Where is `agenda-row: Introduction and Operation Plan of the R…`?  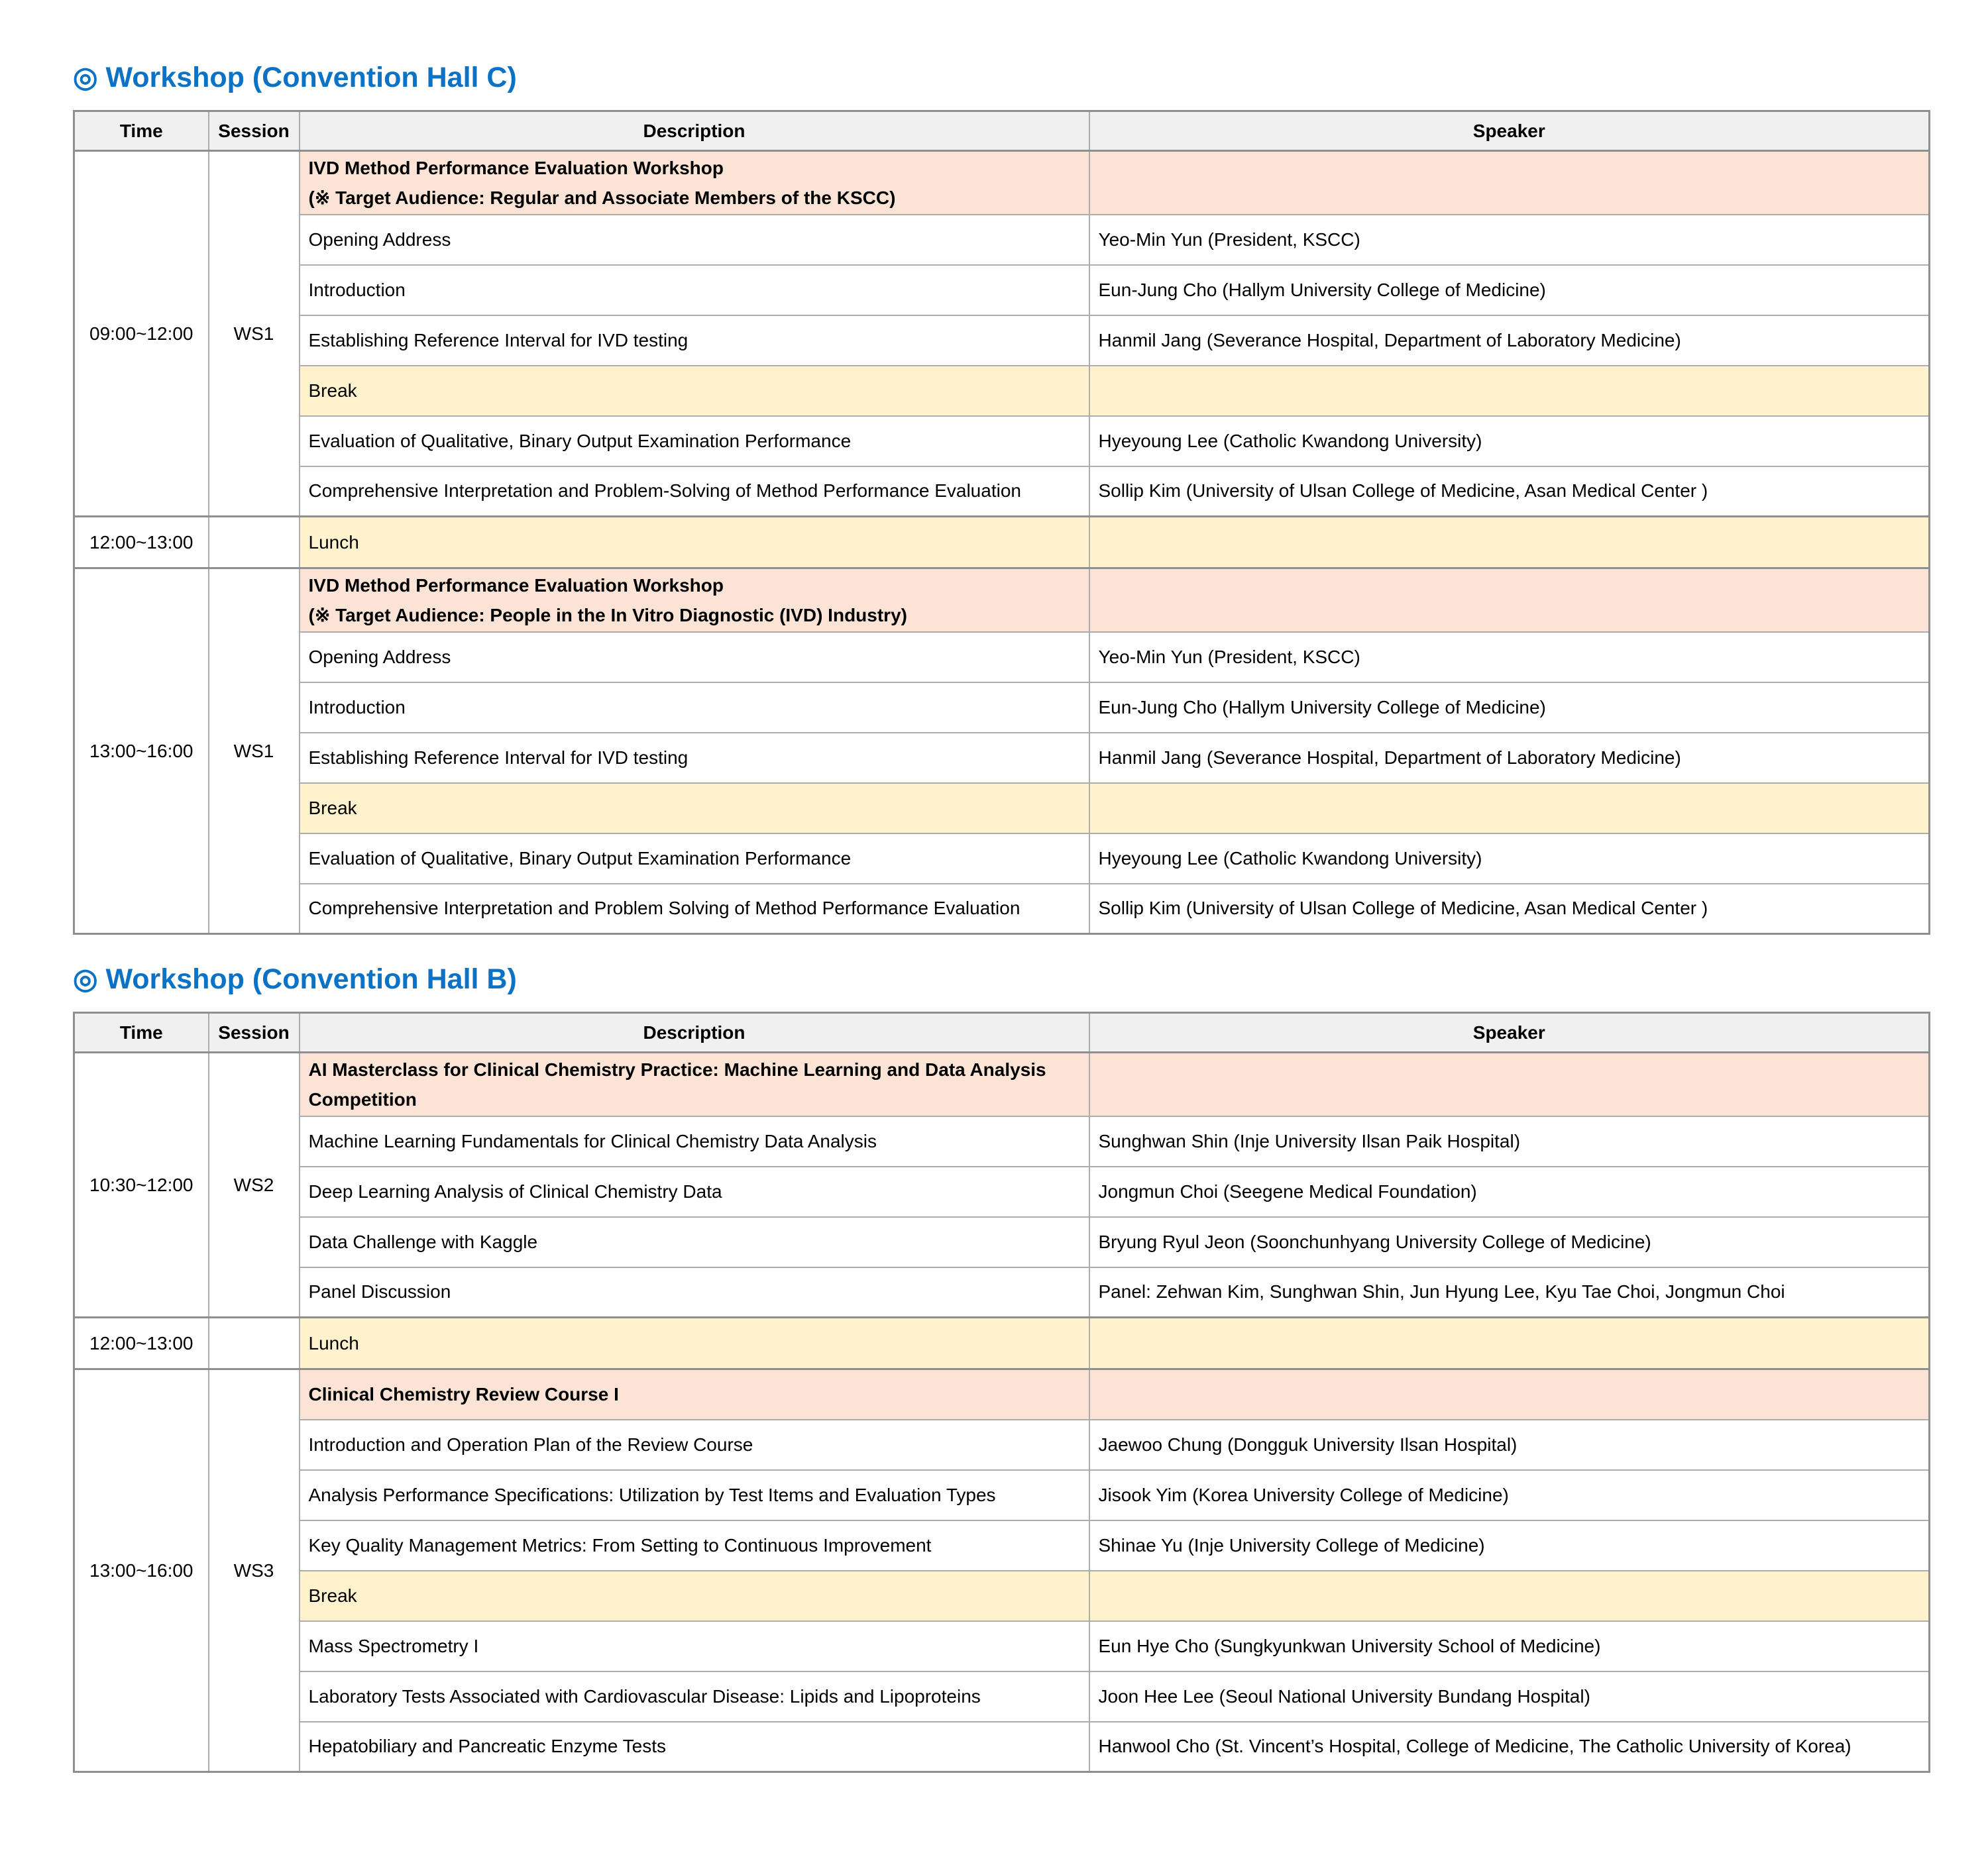 agenda-row: Introduction and Operation Plan of the R… is located at coordinates (1002, 1444).